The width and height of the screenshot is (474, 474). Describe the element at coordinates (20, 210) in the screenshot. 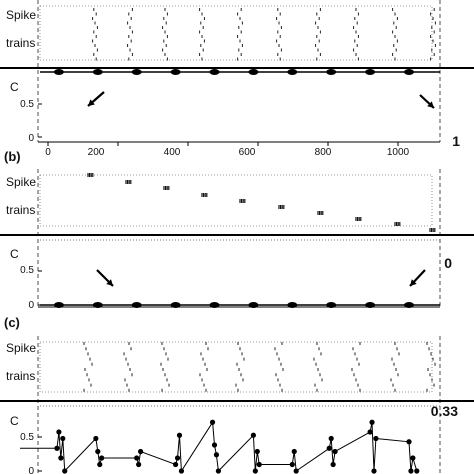

I see `raster-label-bottom-b: trains` at that location.